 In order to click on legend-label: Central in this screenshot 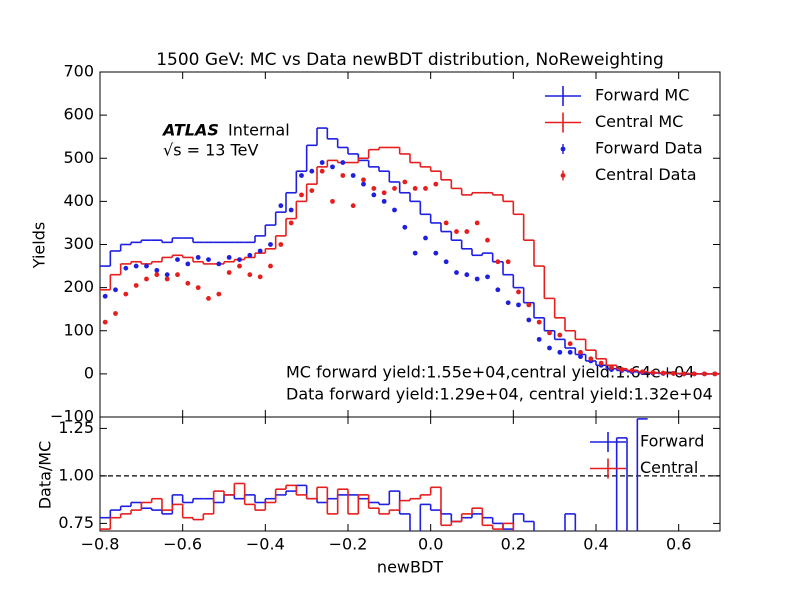, I will do `click(669, 467)`.